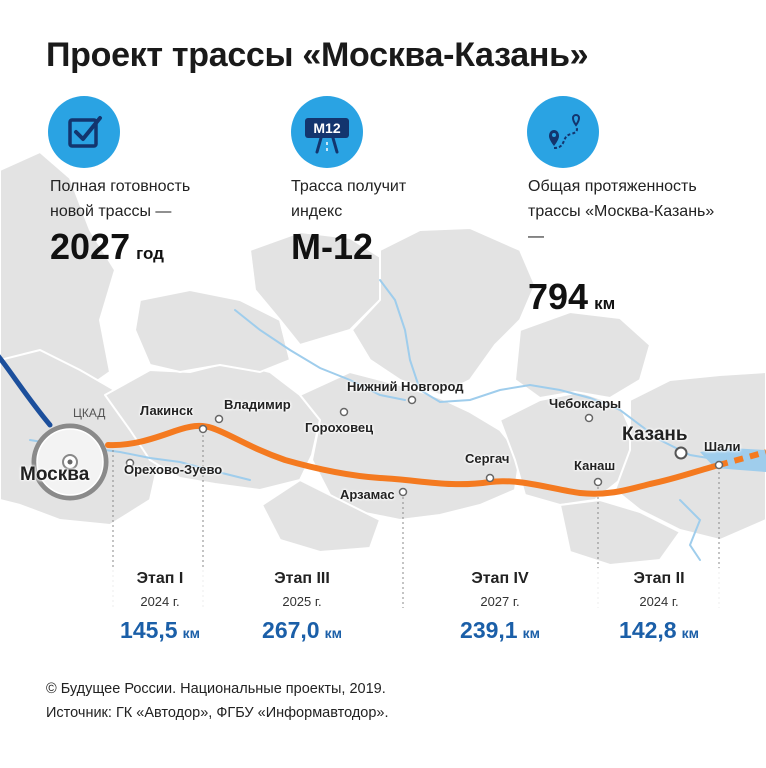 Image resolution: width=766 pixels, height=768 pixels. I want to click on city-lakinsk: Лакинск, so click(166, 410).